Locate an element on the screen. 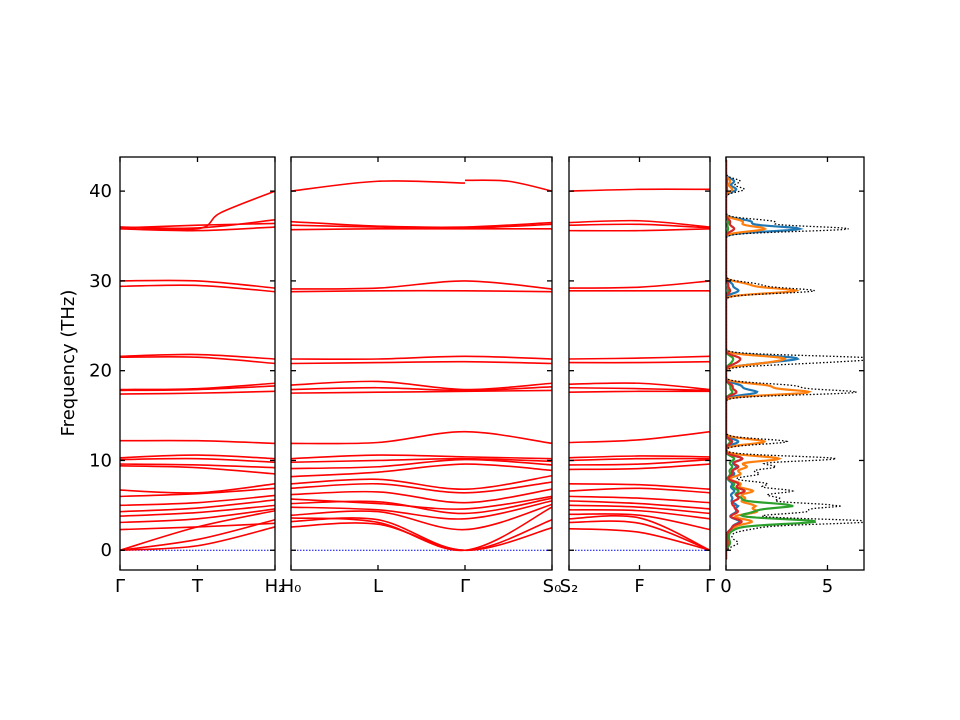 This screenshot has width=960, height=720. x-tick-label: L is located at coordinates (378, 586).